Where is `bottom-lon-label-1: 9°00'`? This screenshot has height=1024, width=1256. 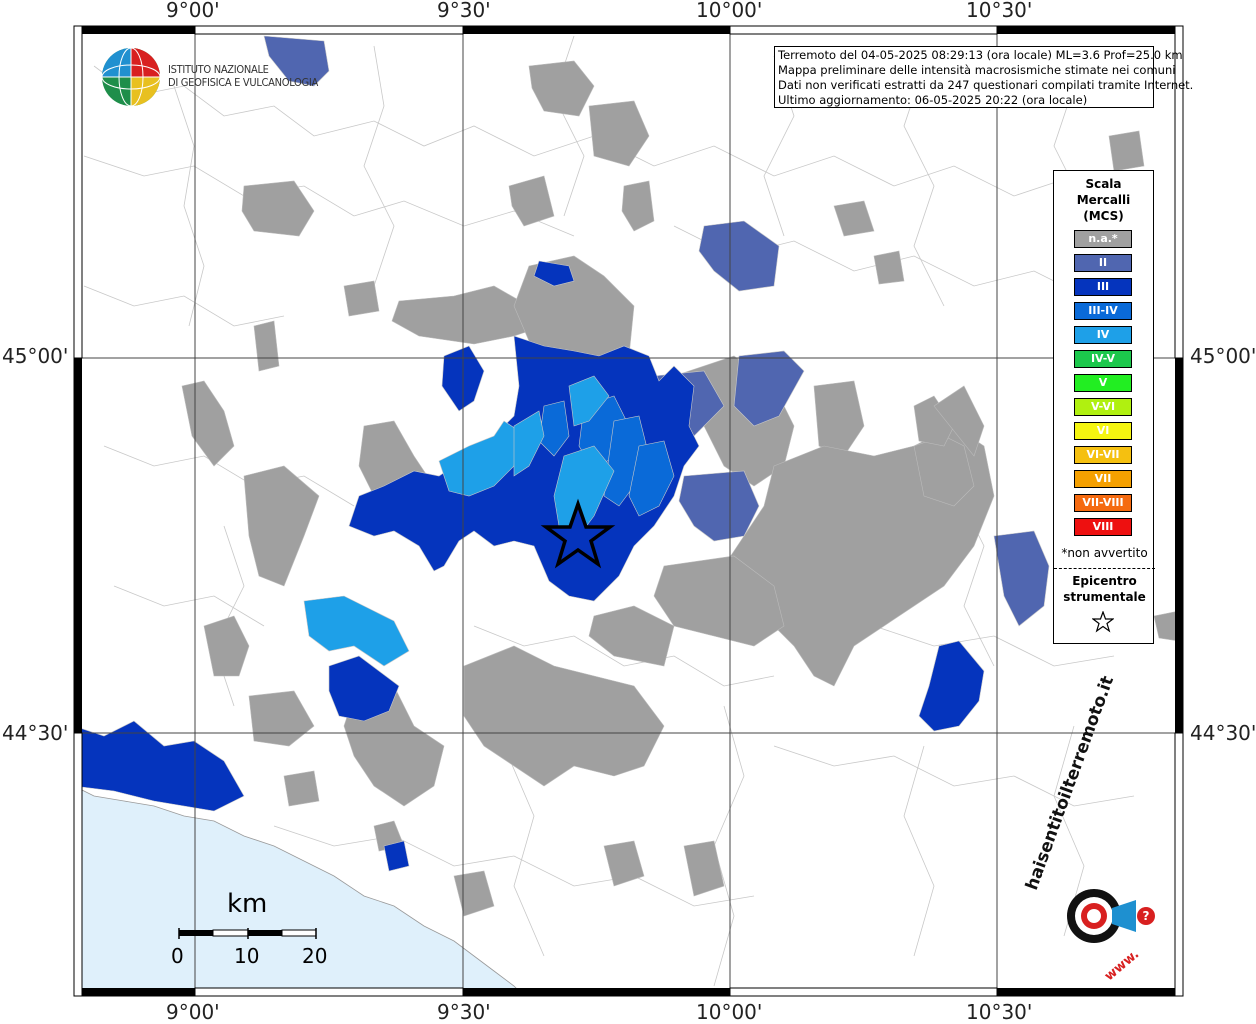 bottom-lon-label-1: 9°00' is located at coordinates (193, 1012).